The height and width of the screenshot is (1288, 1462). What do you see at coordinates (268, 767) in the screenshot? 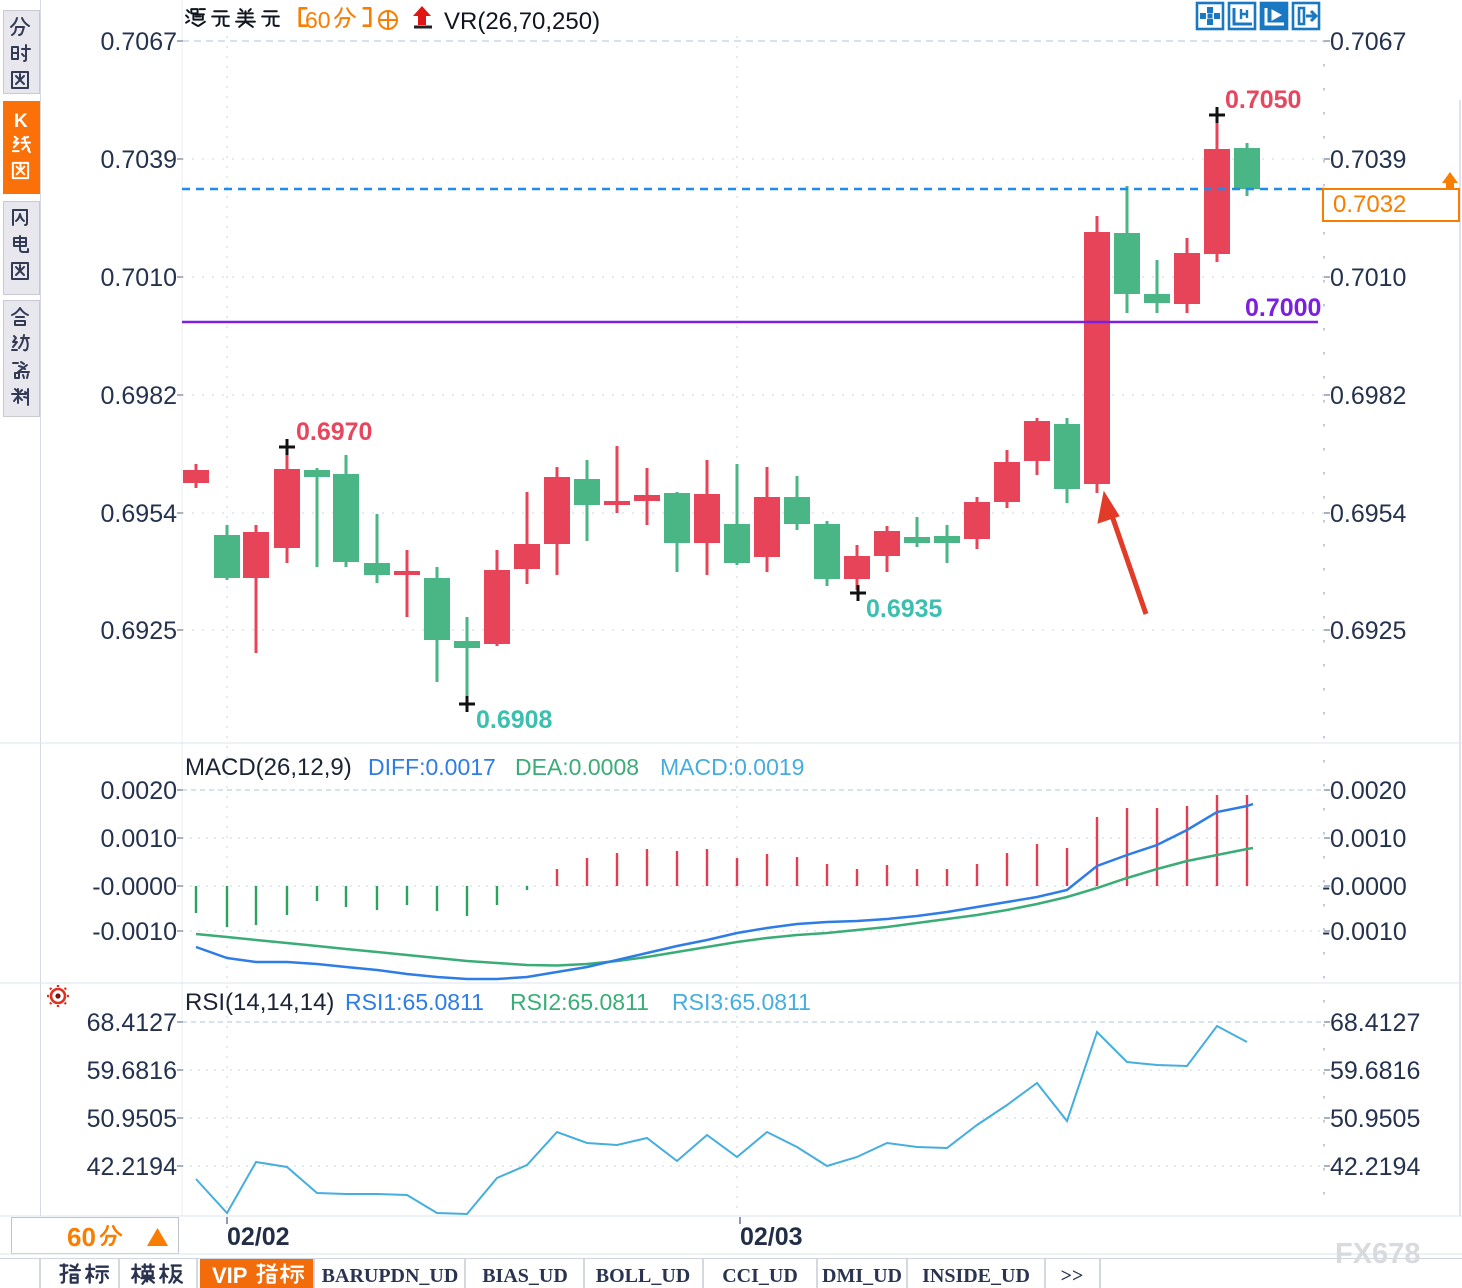
I see `svg-text: MACD(26,12,9)` at bounding box center [268, 767].